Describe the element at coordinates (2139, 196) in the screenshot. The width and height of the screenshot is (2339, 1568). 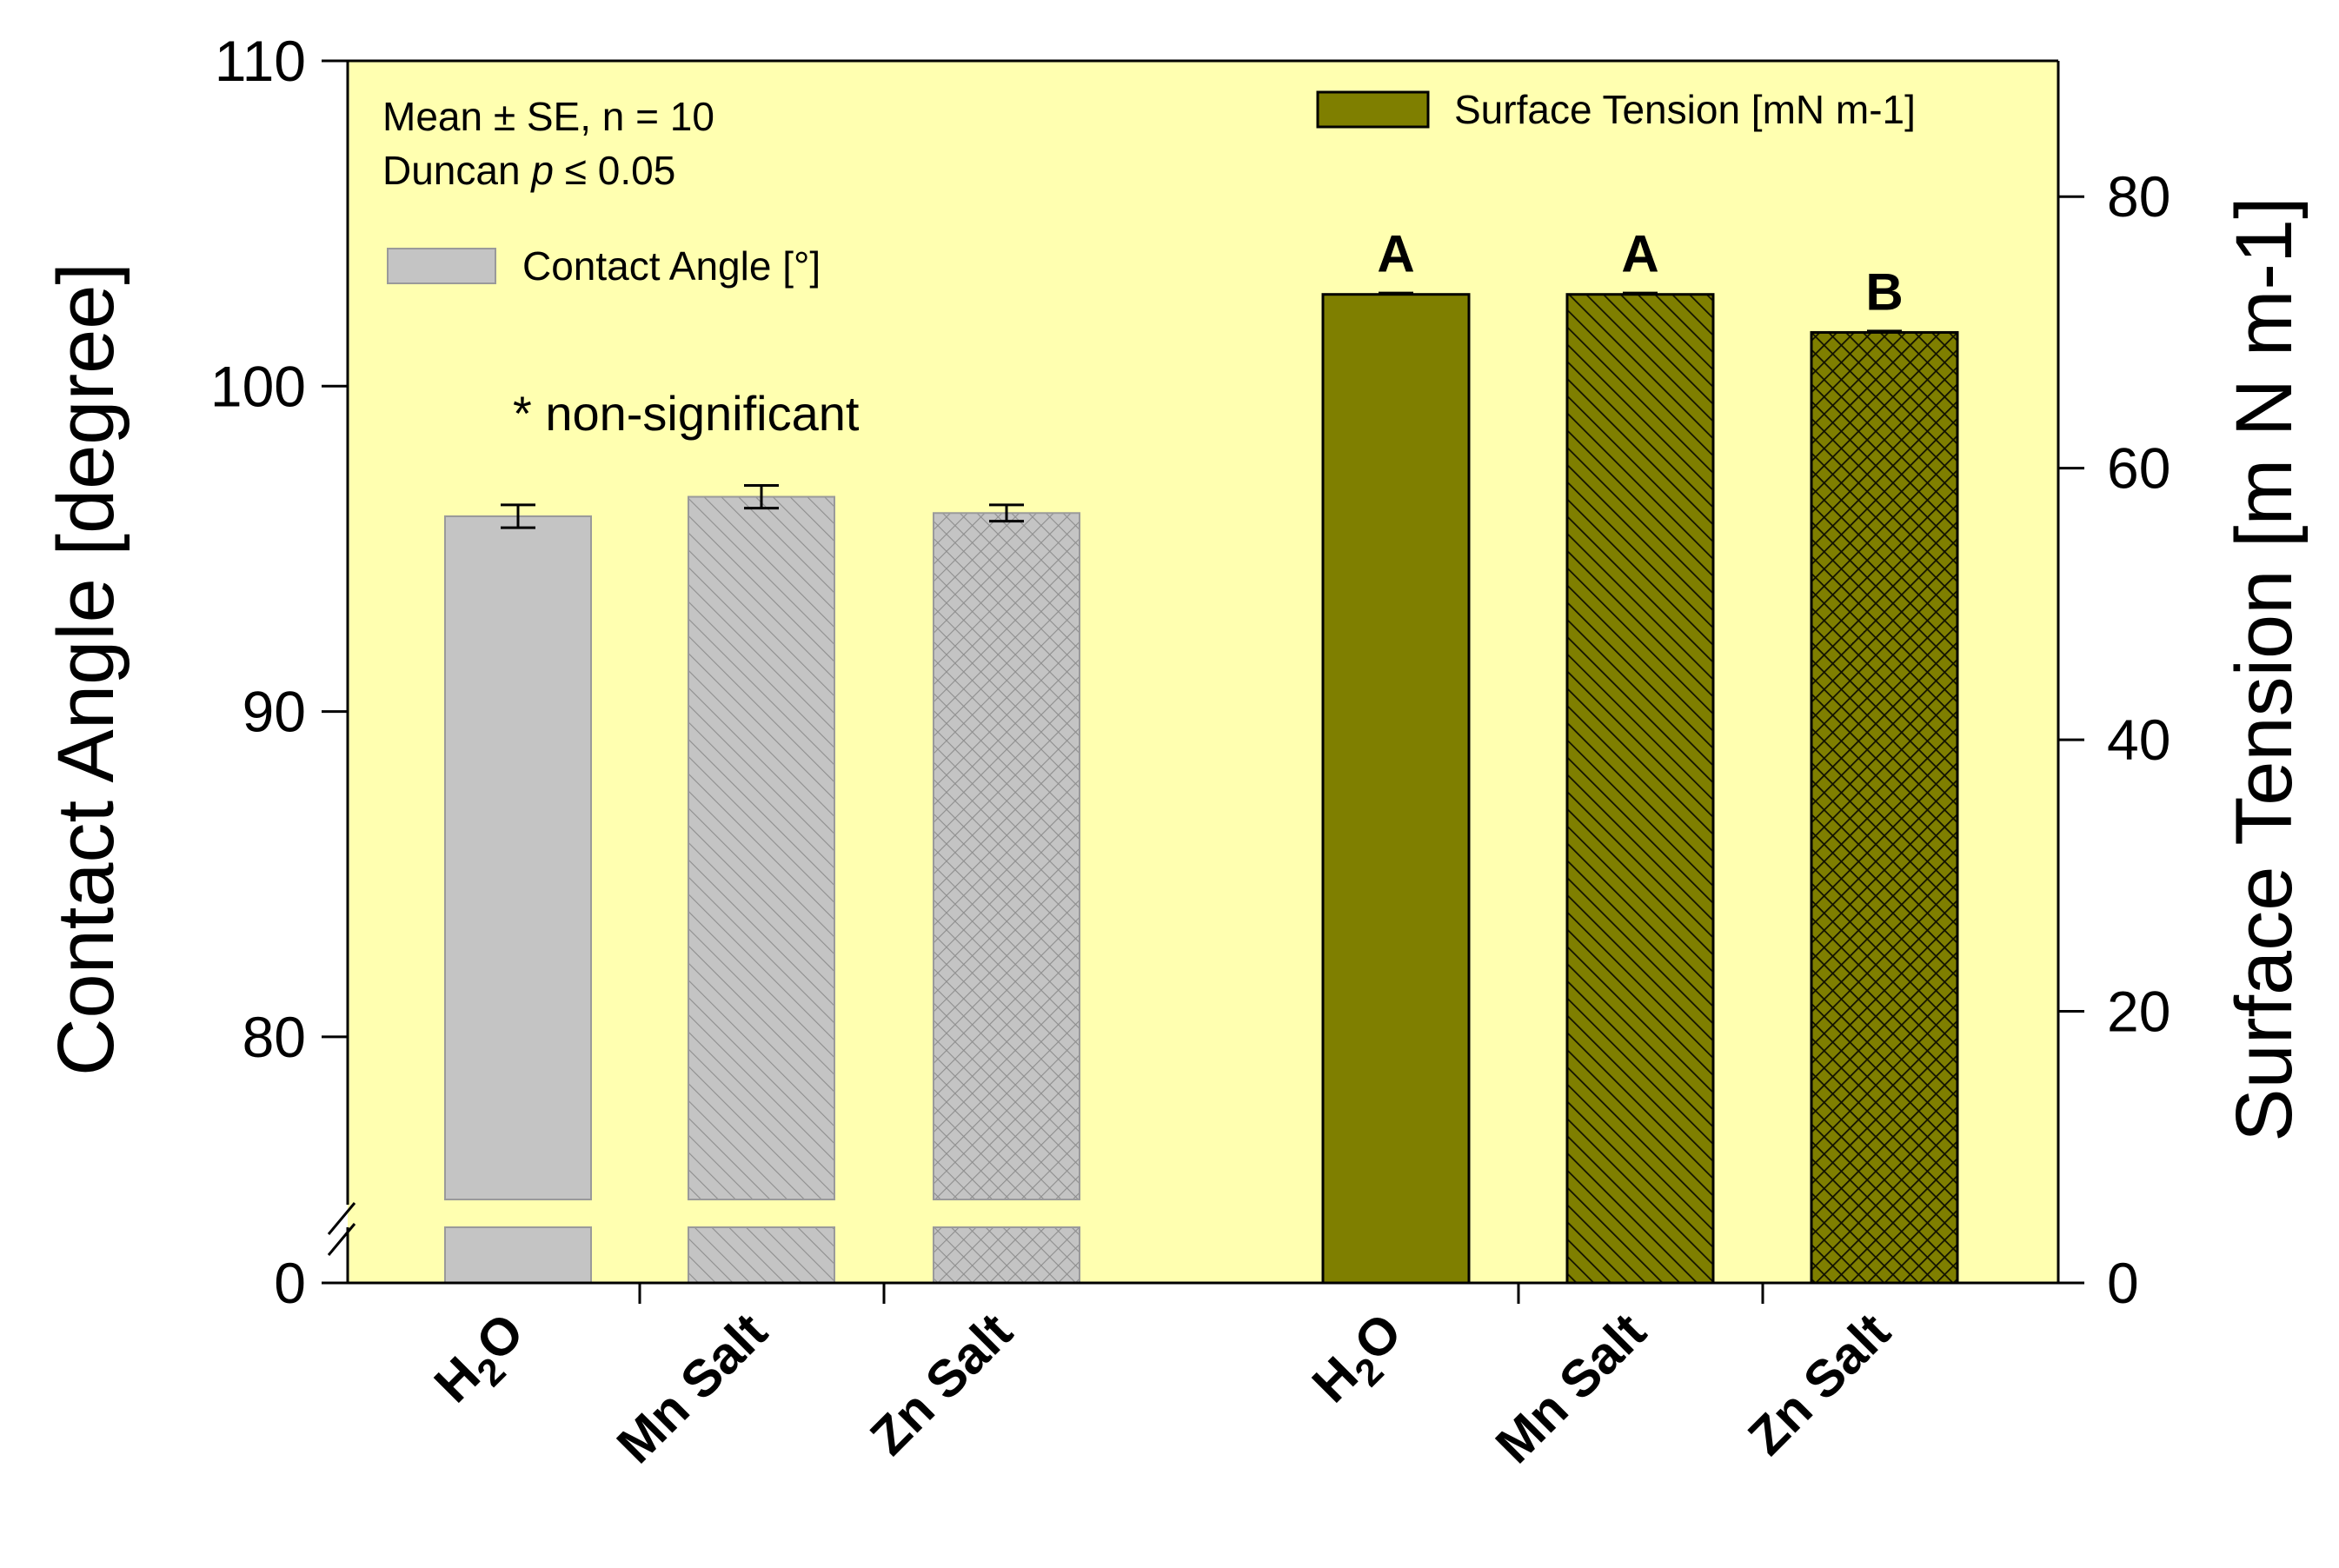
I see `right-tick-label: 80` at that location.